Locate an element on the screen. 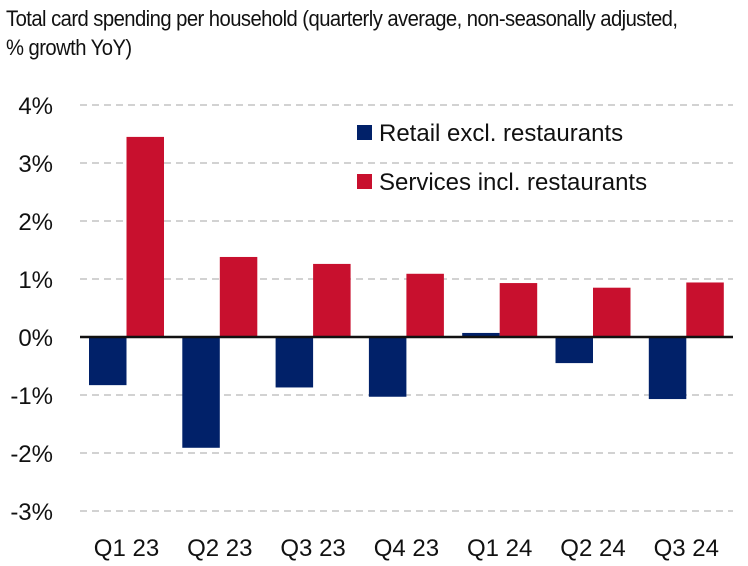 The width and height of the screenshot is (748, 566). x-tick-label: Q4 23 is located at coordinates (406, 548).